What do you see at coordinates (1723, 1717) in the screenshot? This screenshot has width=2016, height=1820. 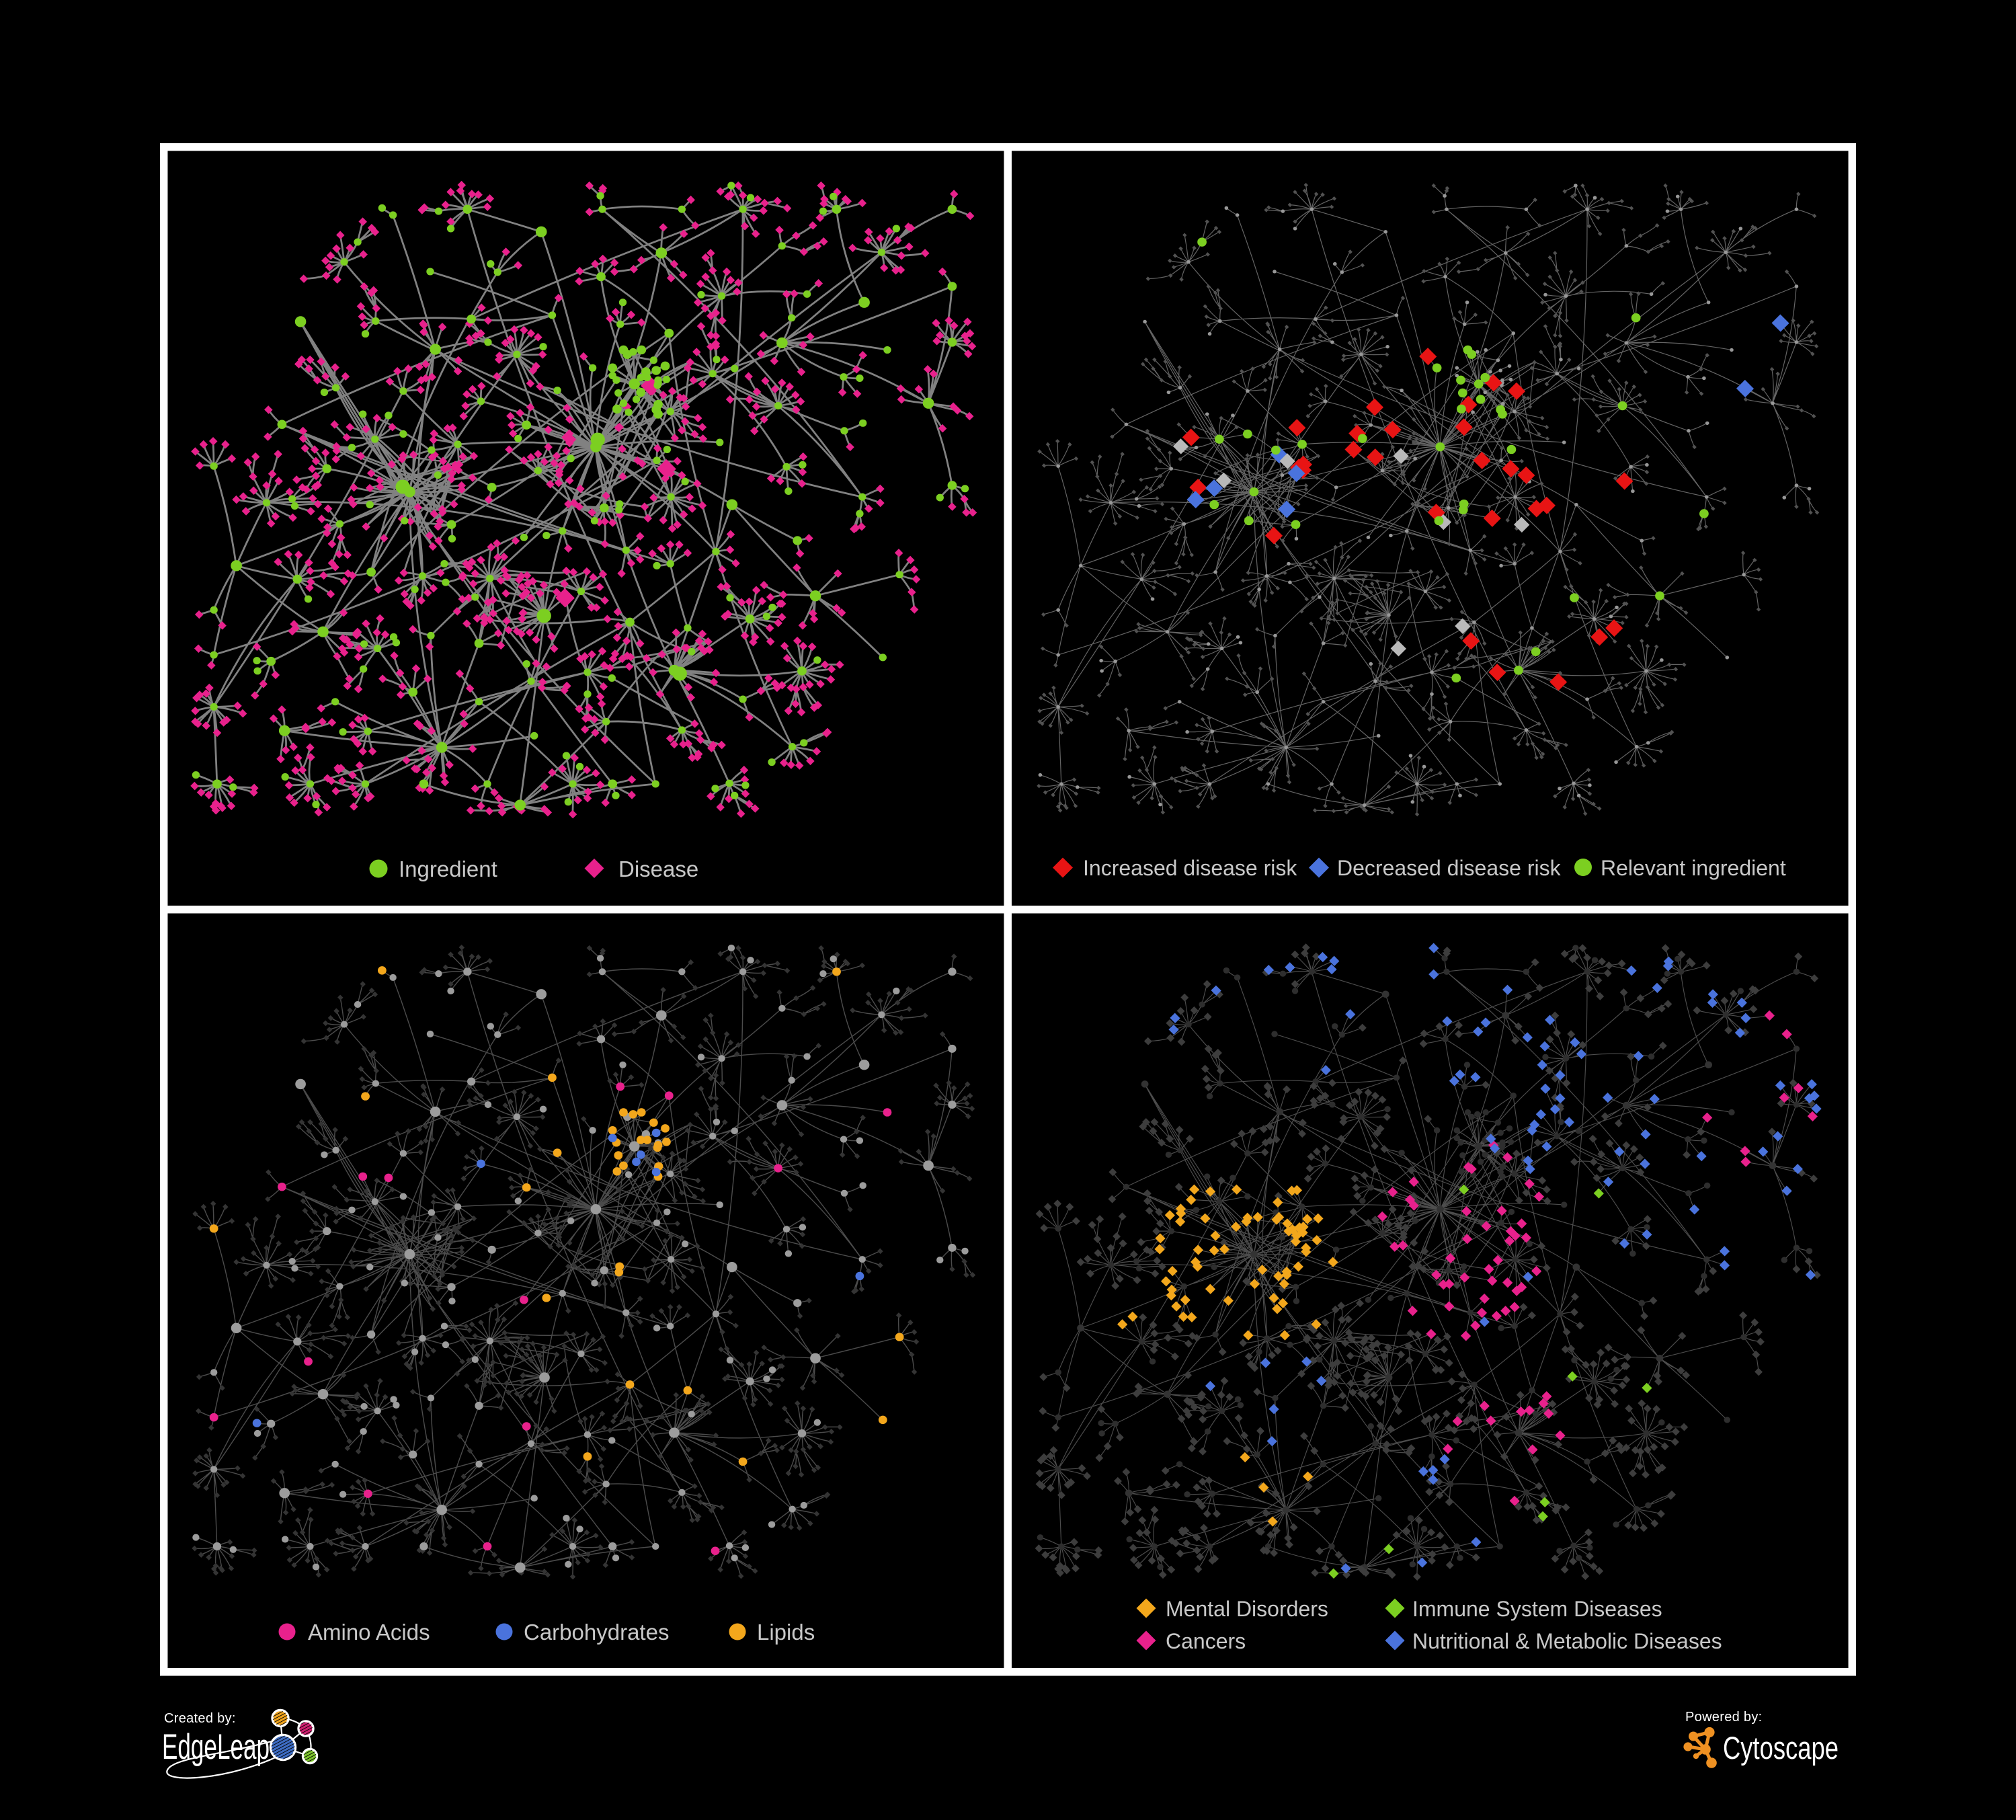 I see `svg-text: Powered by:` at bounding box center [1723, 1717].